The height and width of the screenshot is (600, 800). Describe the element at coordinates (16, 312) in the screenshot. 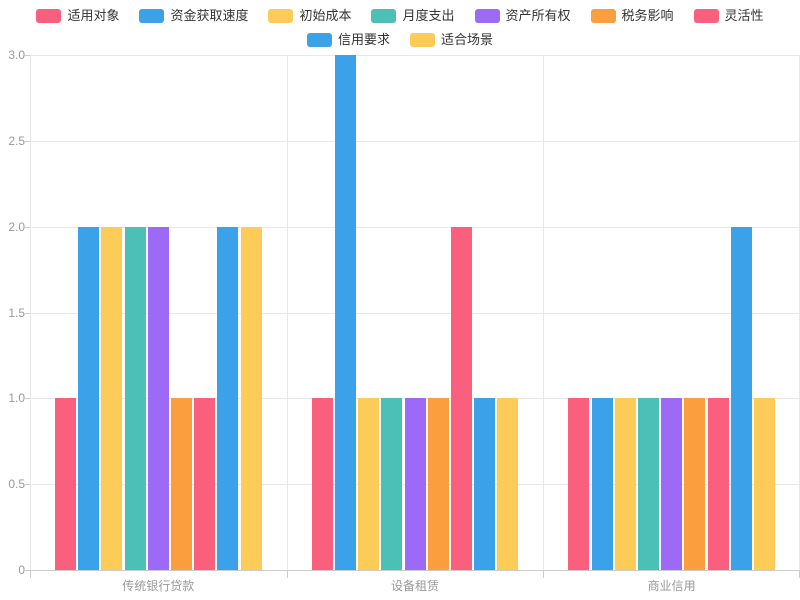

I see `y-axis-label: 1.5` at that location.